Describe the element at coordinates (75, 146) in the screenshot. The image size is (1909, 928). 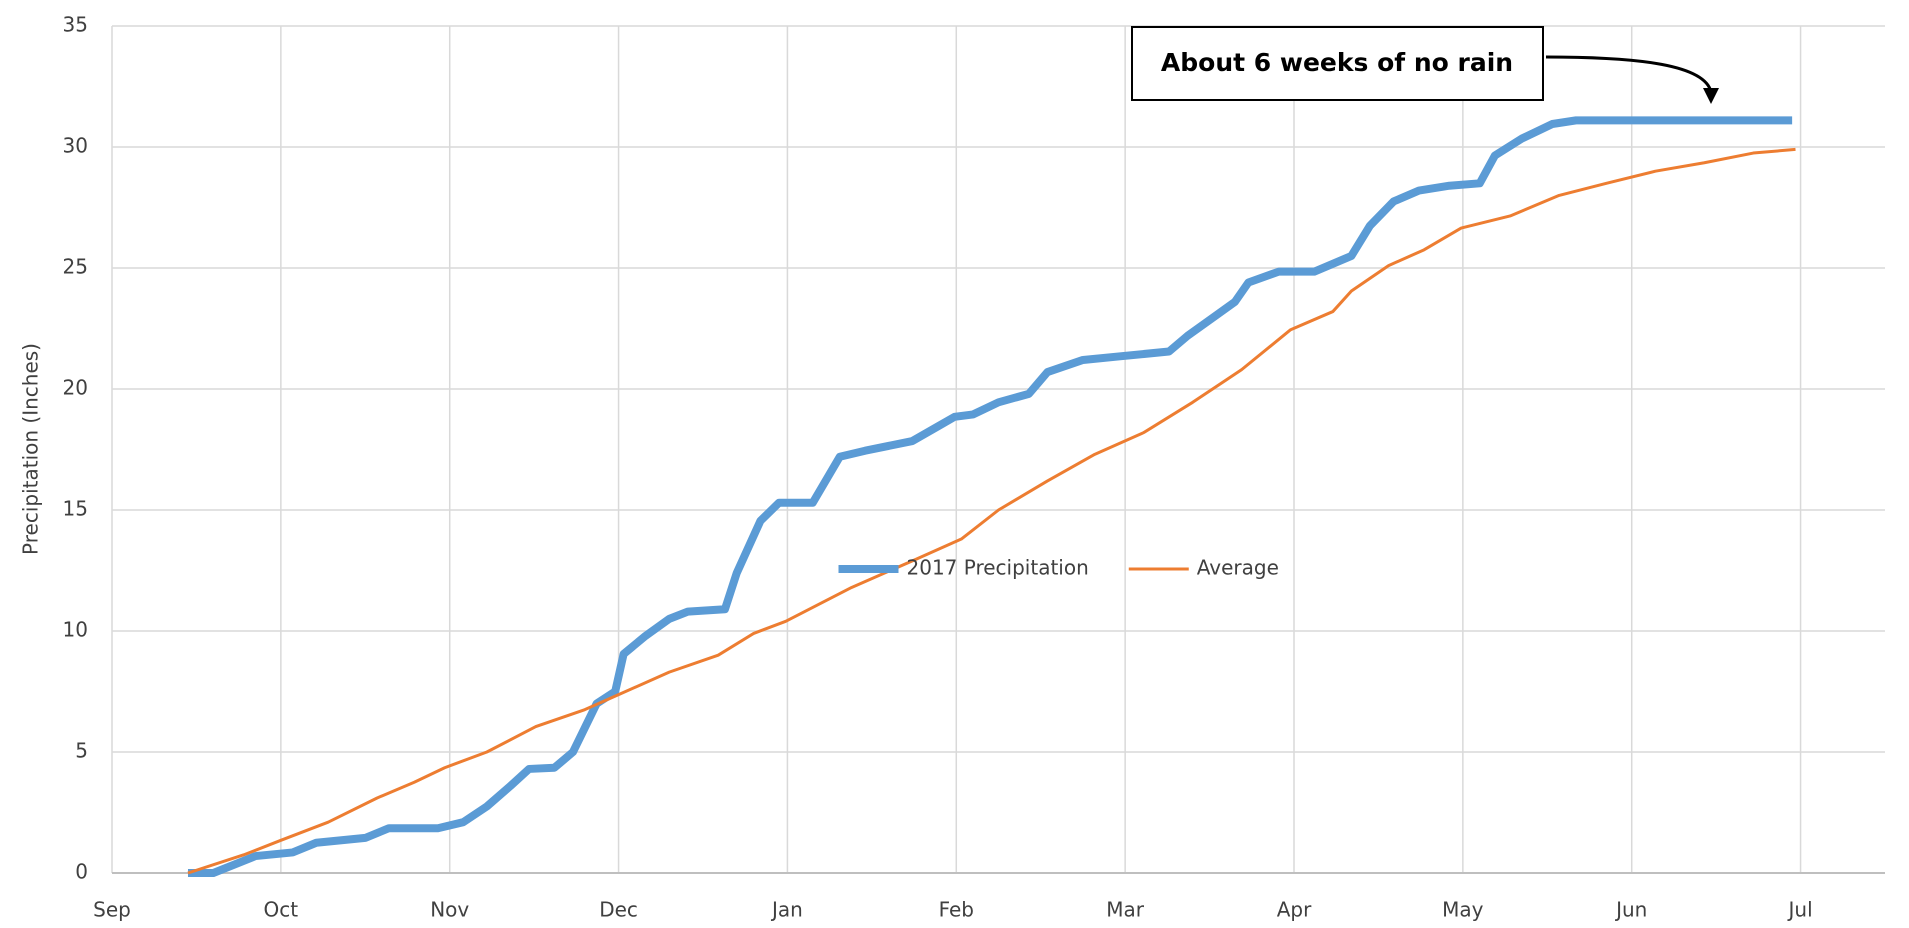
I see `y-tick-label: 30` at that location.